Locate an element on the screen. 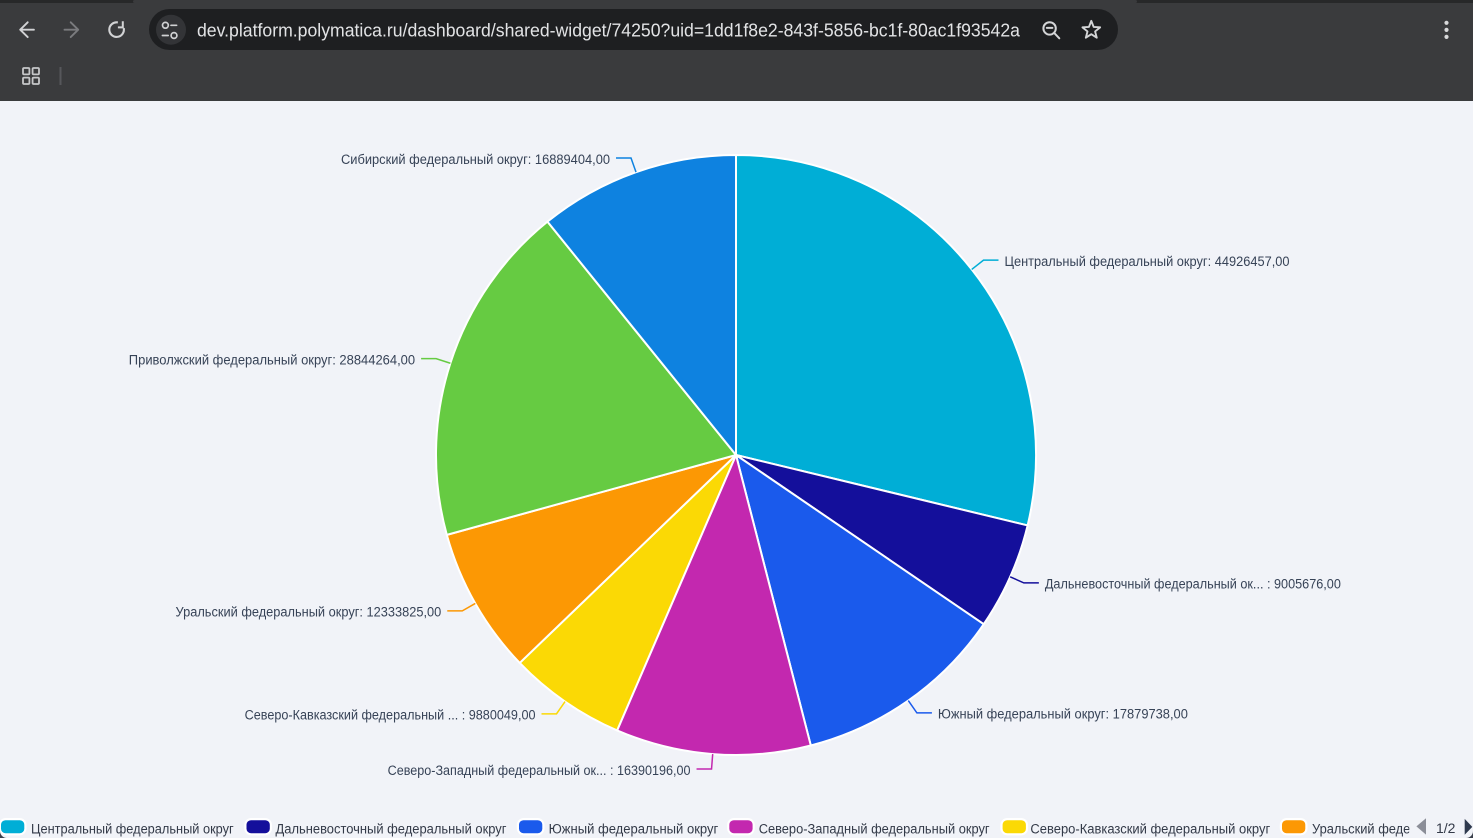 Image resolution: width=1473 pixels, height=838 pixels. svg-text:Северо-Кавказский федеральный: Северо-Кавказский федеральный округ is located at coordinates (1150, 829).